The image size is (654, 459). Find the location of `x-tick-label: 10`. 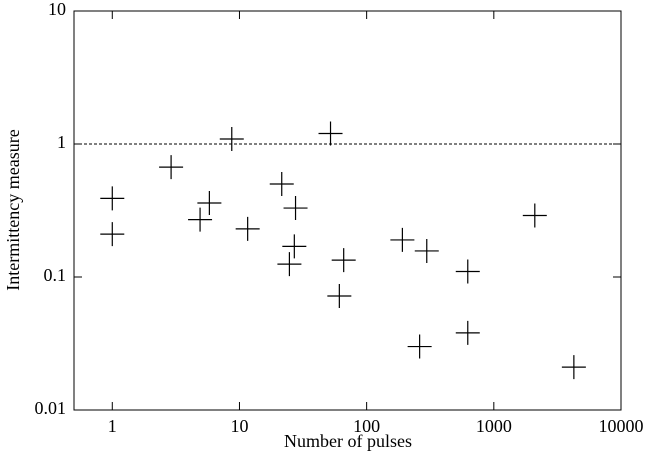

x-tick-label: 10 is located at coordinates (239, 426).